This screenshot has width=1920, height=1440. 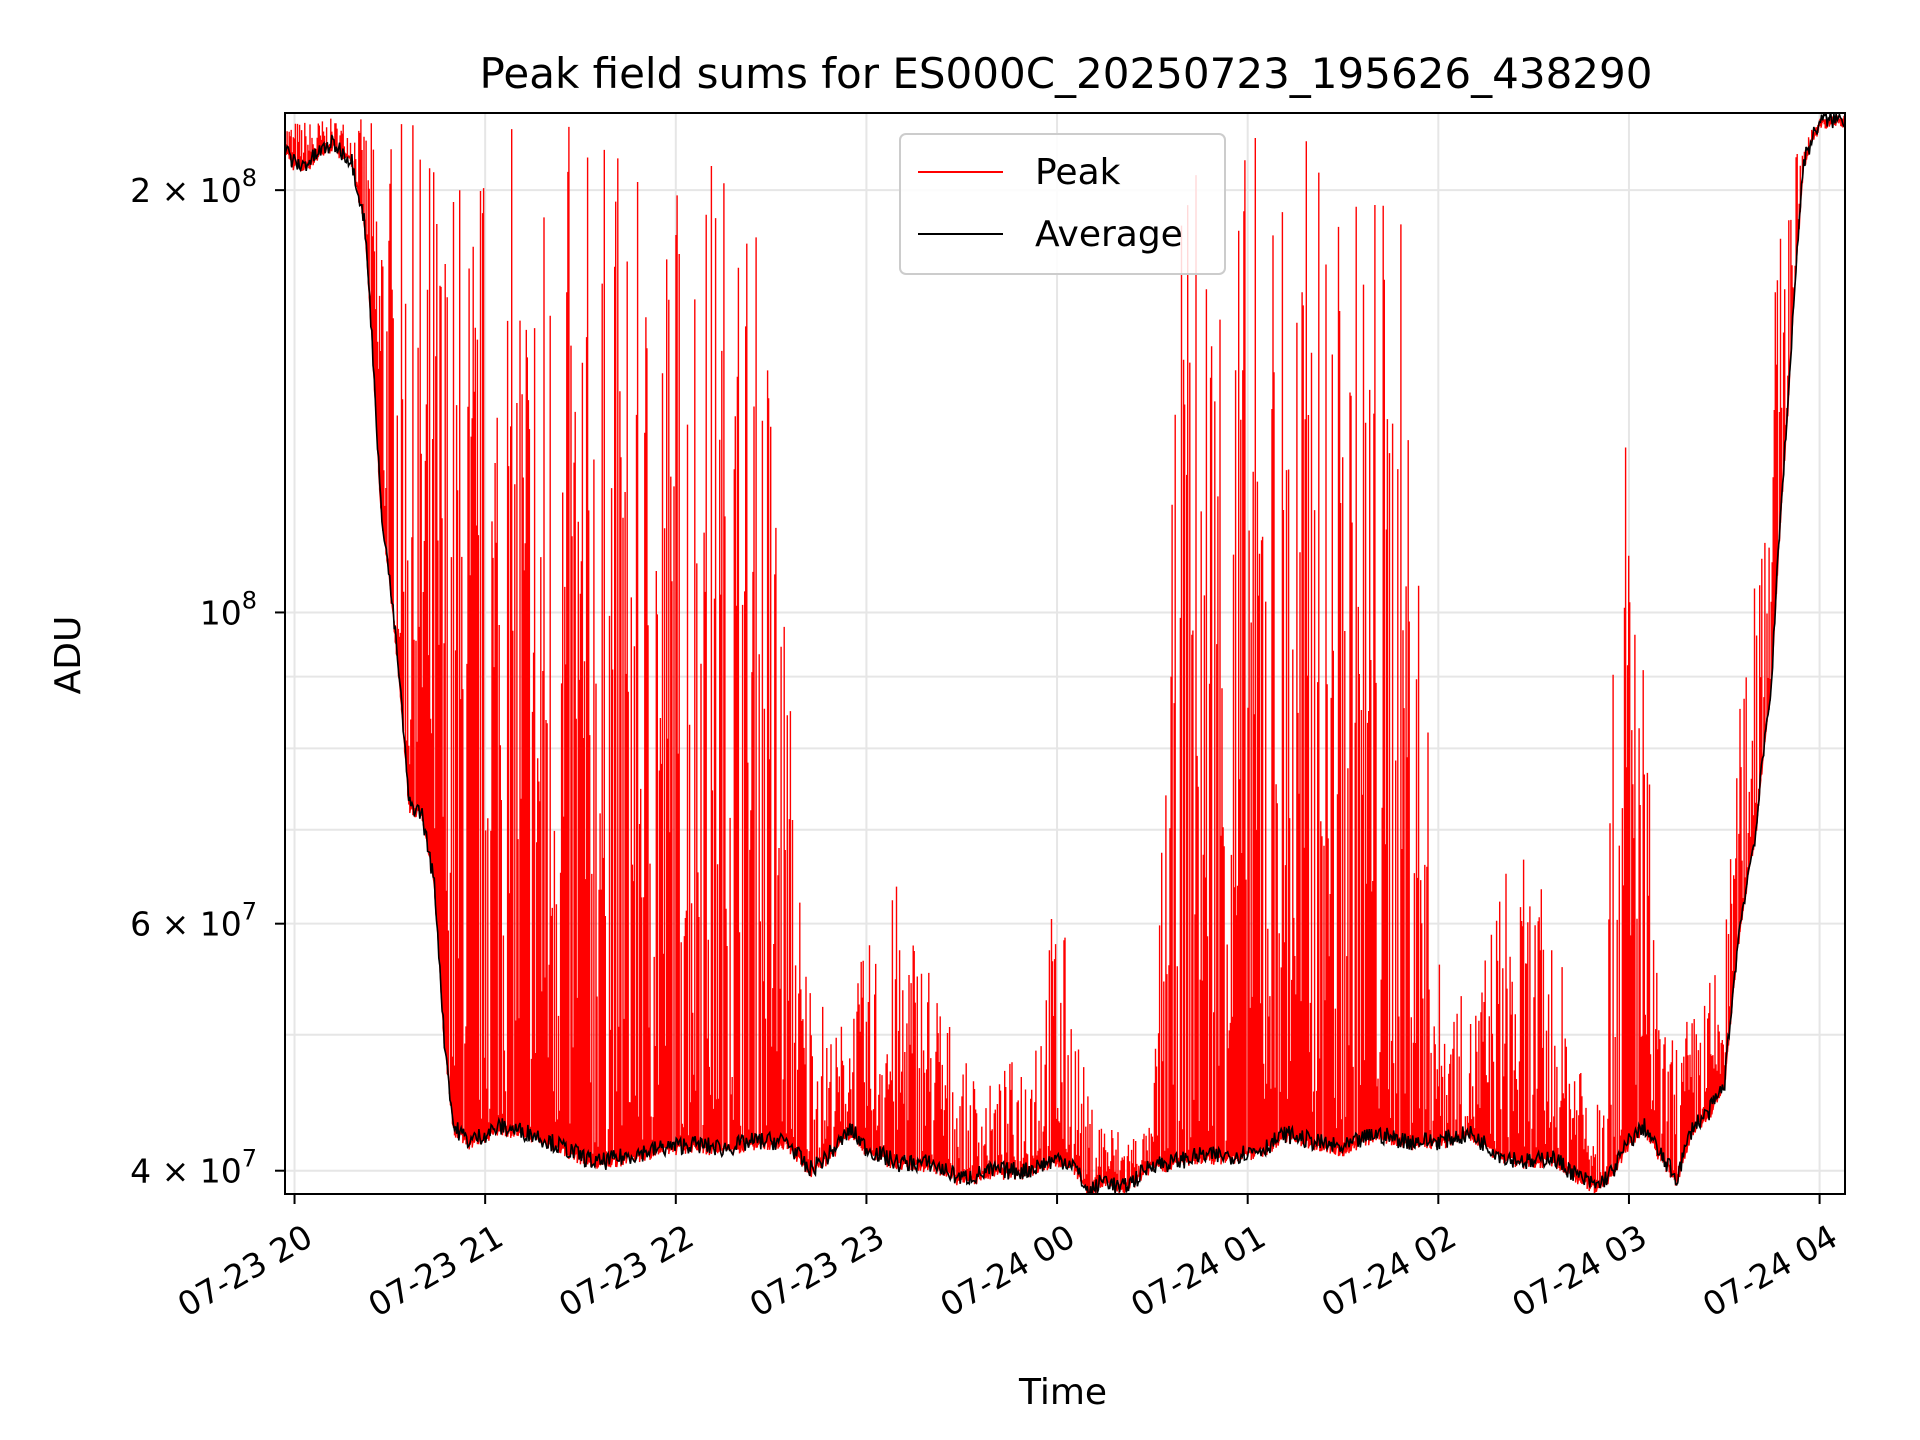 I want to click on y-tick-label: 2 × 108, so click(x=193, y=187).